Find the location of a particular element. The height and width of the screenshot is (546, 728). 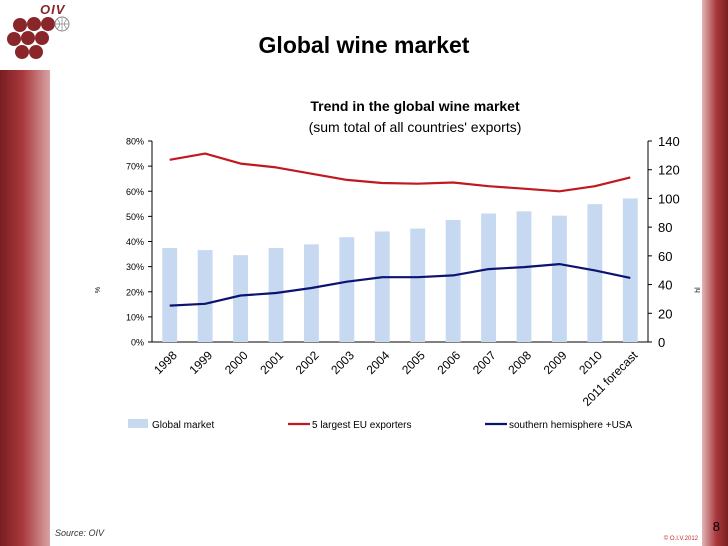

oiv-logo: OIV is located at coordinates (45, 35).